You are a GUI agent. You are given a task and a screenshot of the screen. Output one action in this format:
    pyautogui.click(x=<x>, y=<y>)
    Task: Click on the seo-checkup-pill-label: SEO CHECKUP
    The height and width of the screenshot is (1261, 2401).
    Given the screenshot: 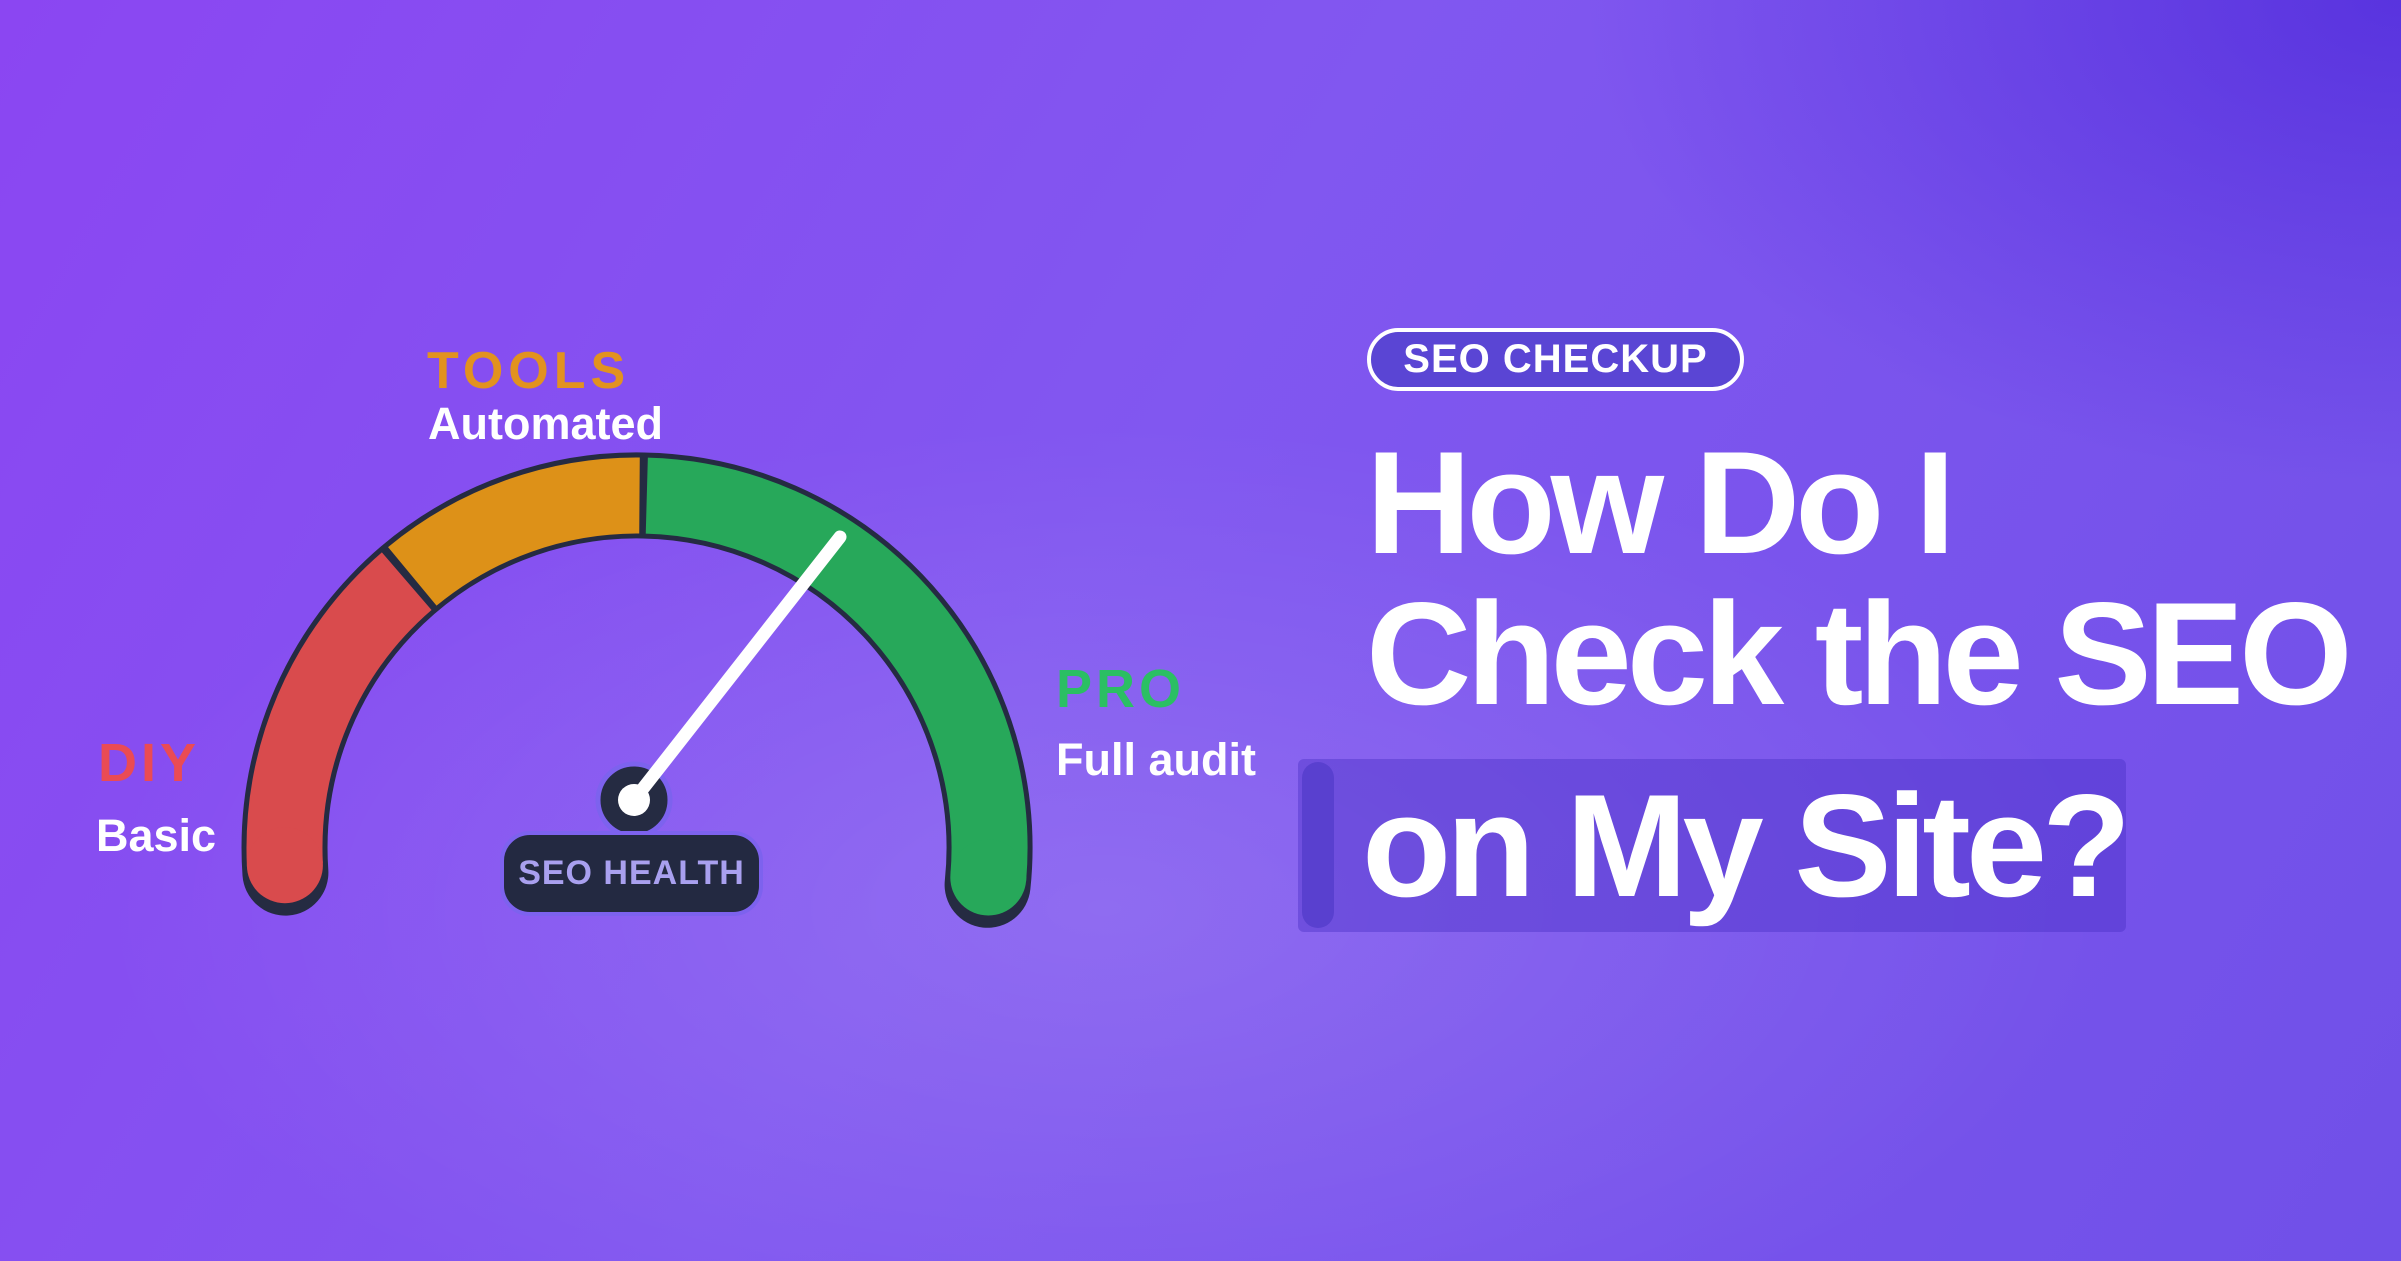 What is the action you would take?
    pyautogui.click(x=1555, y=359)
    